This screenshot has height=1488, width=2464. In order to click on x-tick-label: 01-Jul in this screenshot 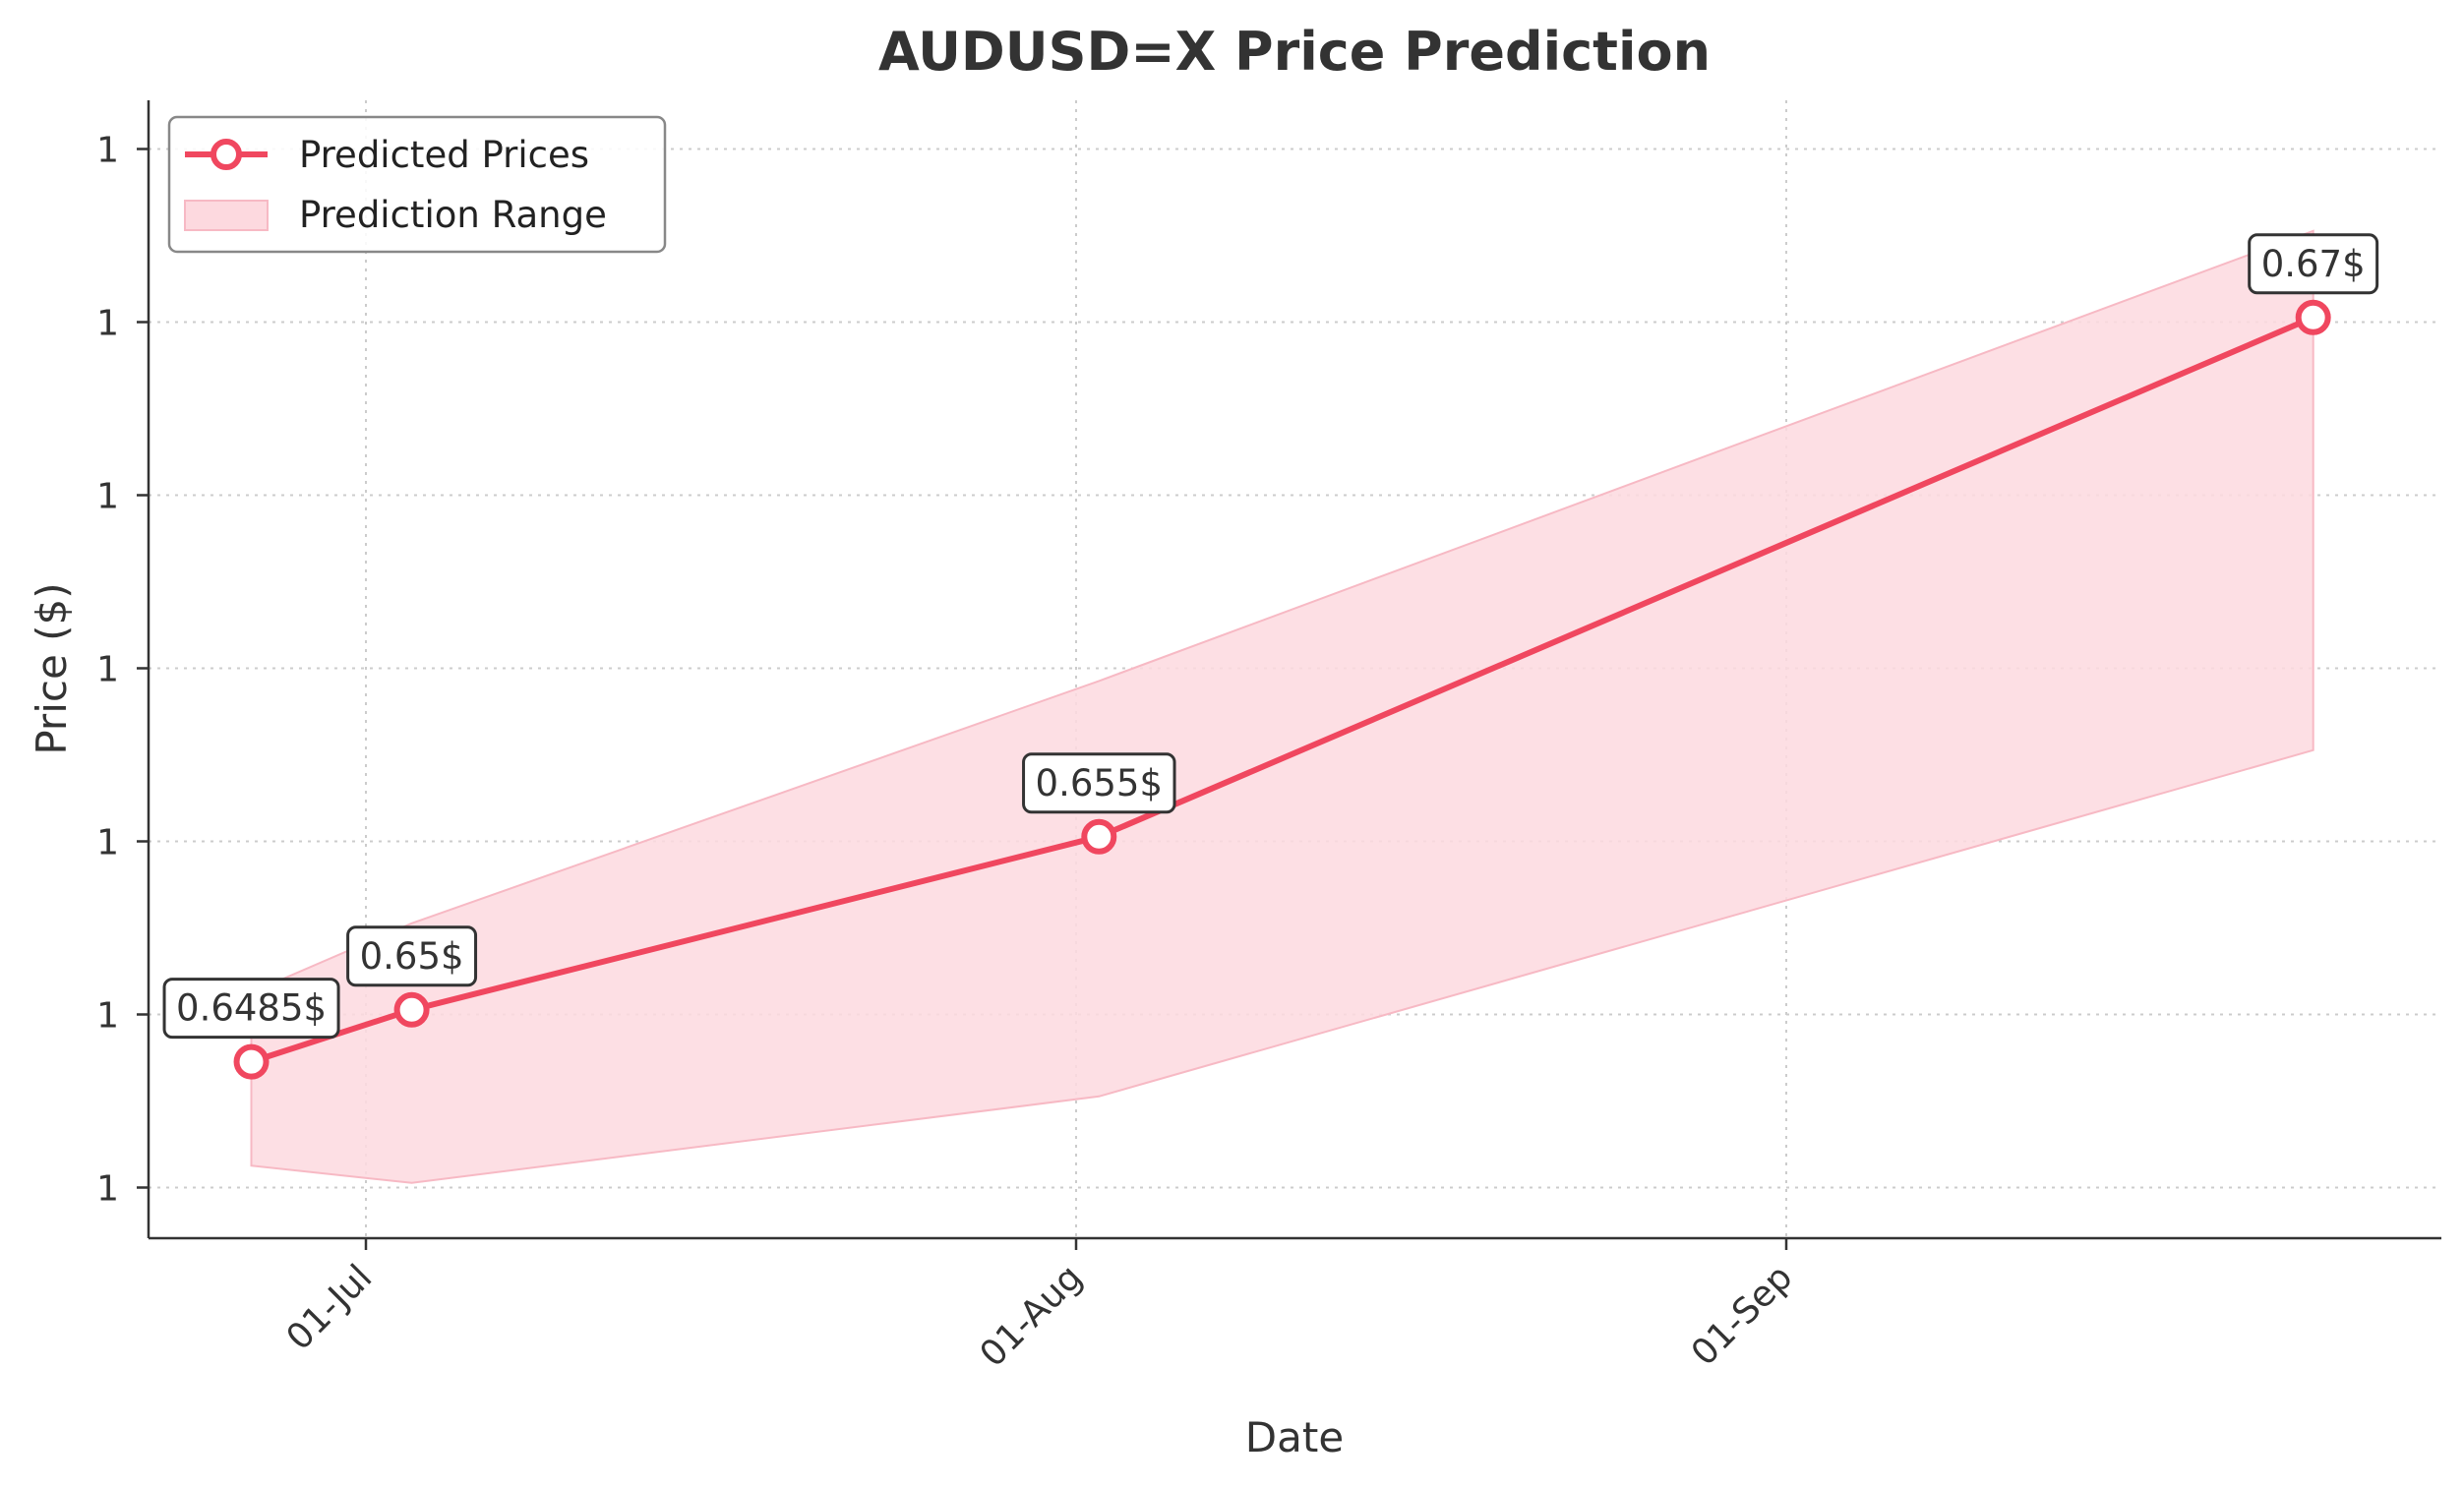, I will do `click(330, 1307)`.